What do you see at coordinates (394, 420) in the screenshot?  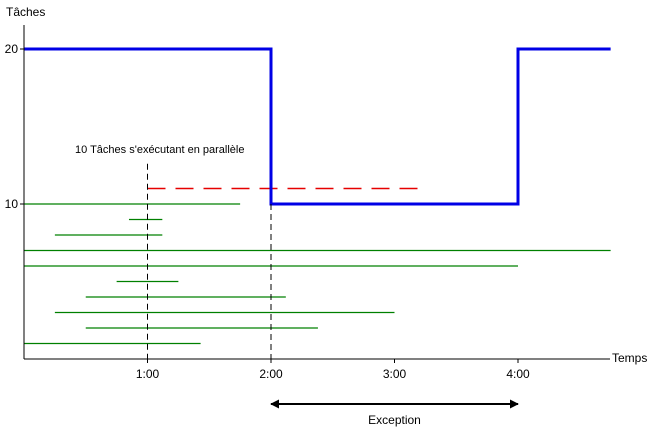 I see `exception-label: Exception` at bounding box center [394, 420].